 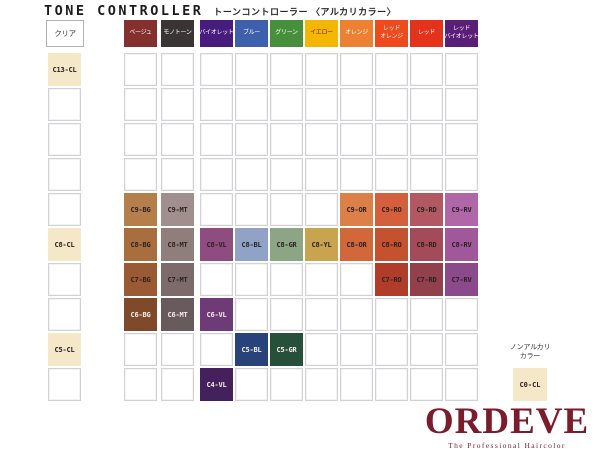 What do you see at coordinates (64, 69) in the screenshot?
I see `swatch-C13-CL: C13-CL` at bounding box center [64, 69].